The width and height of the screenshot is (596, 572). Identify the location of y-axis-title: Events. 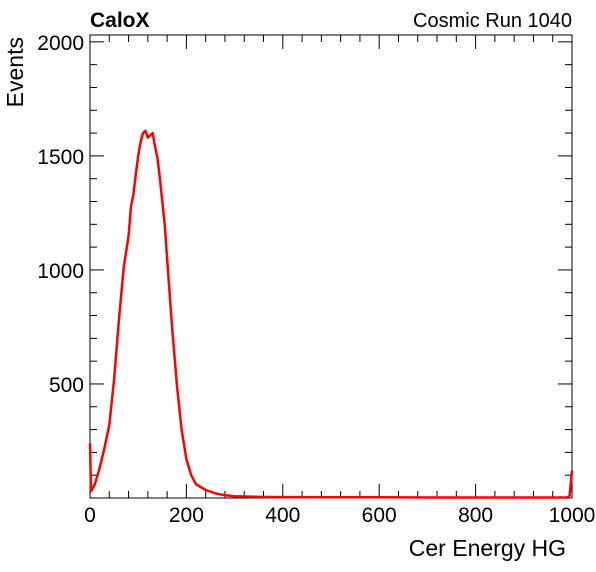
(15, 72).